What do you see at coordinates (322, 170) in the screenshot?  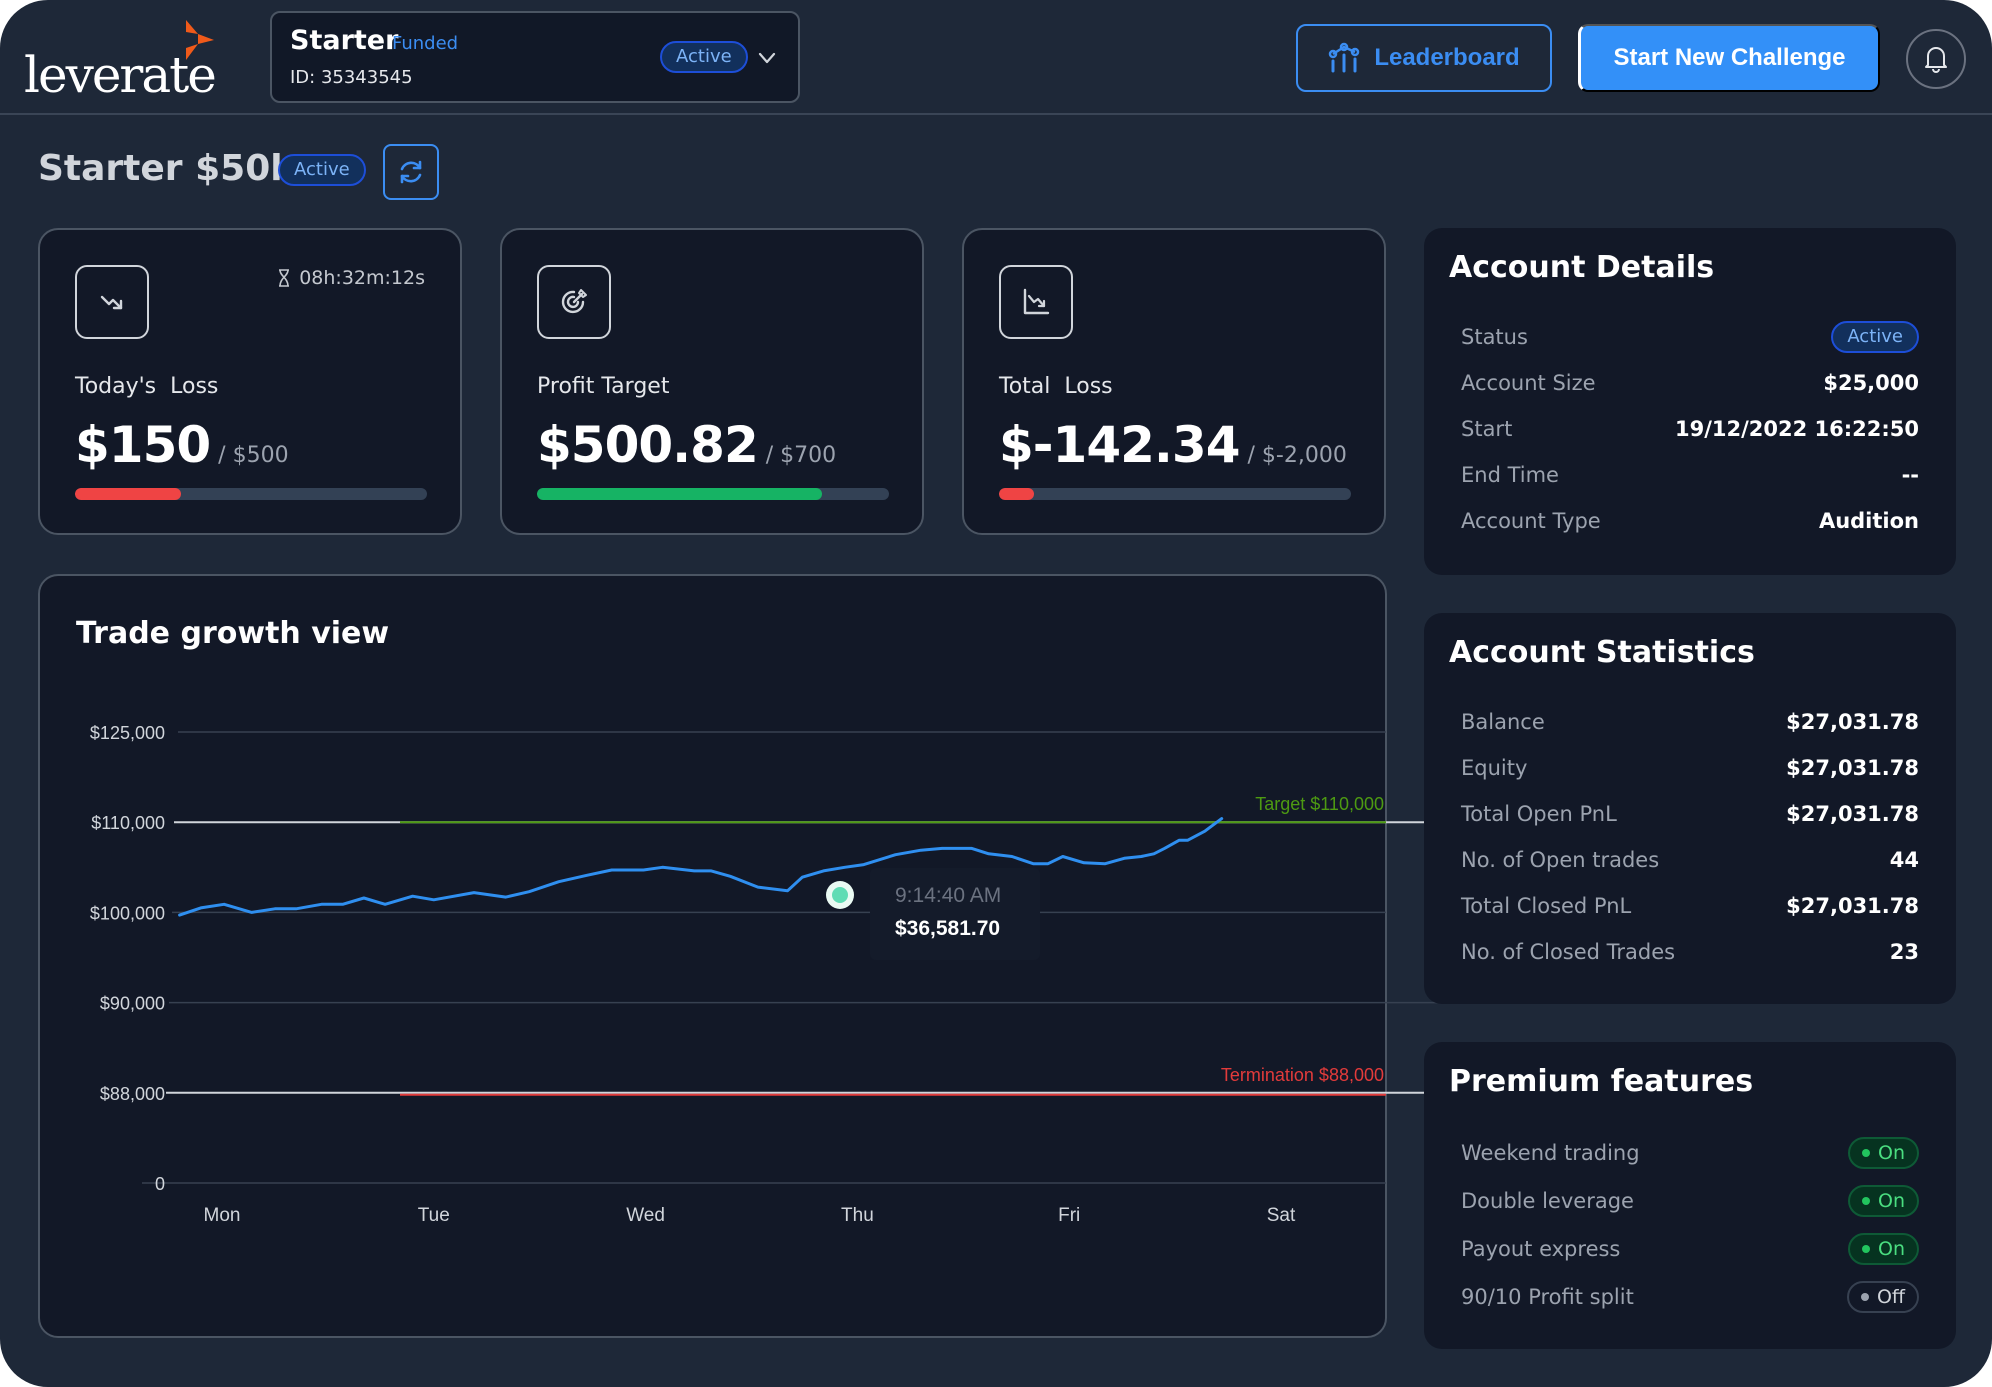 I see `page-status-badge: Active` at bounding box center [322, 170].